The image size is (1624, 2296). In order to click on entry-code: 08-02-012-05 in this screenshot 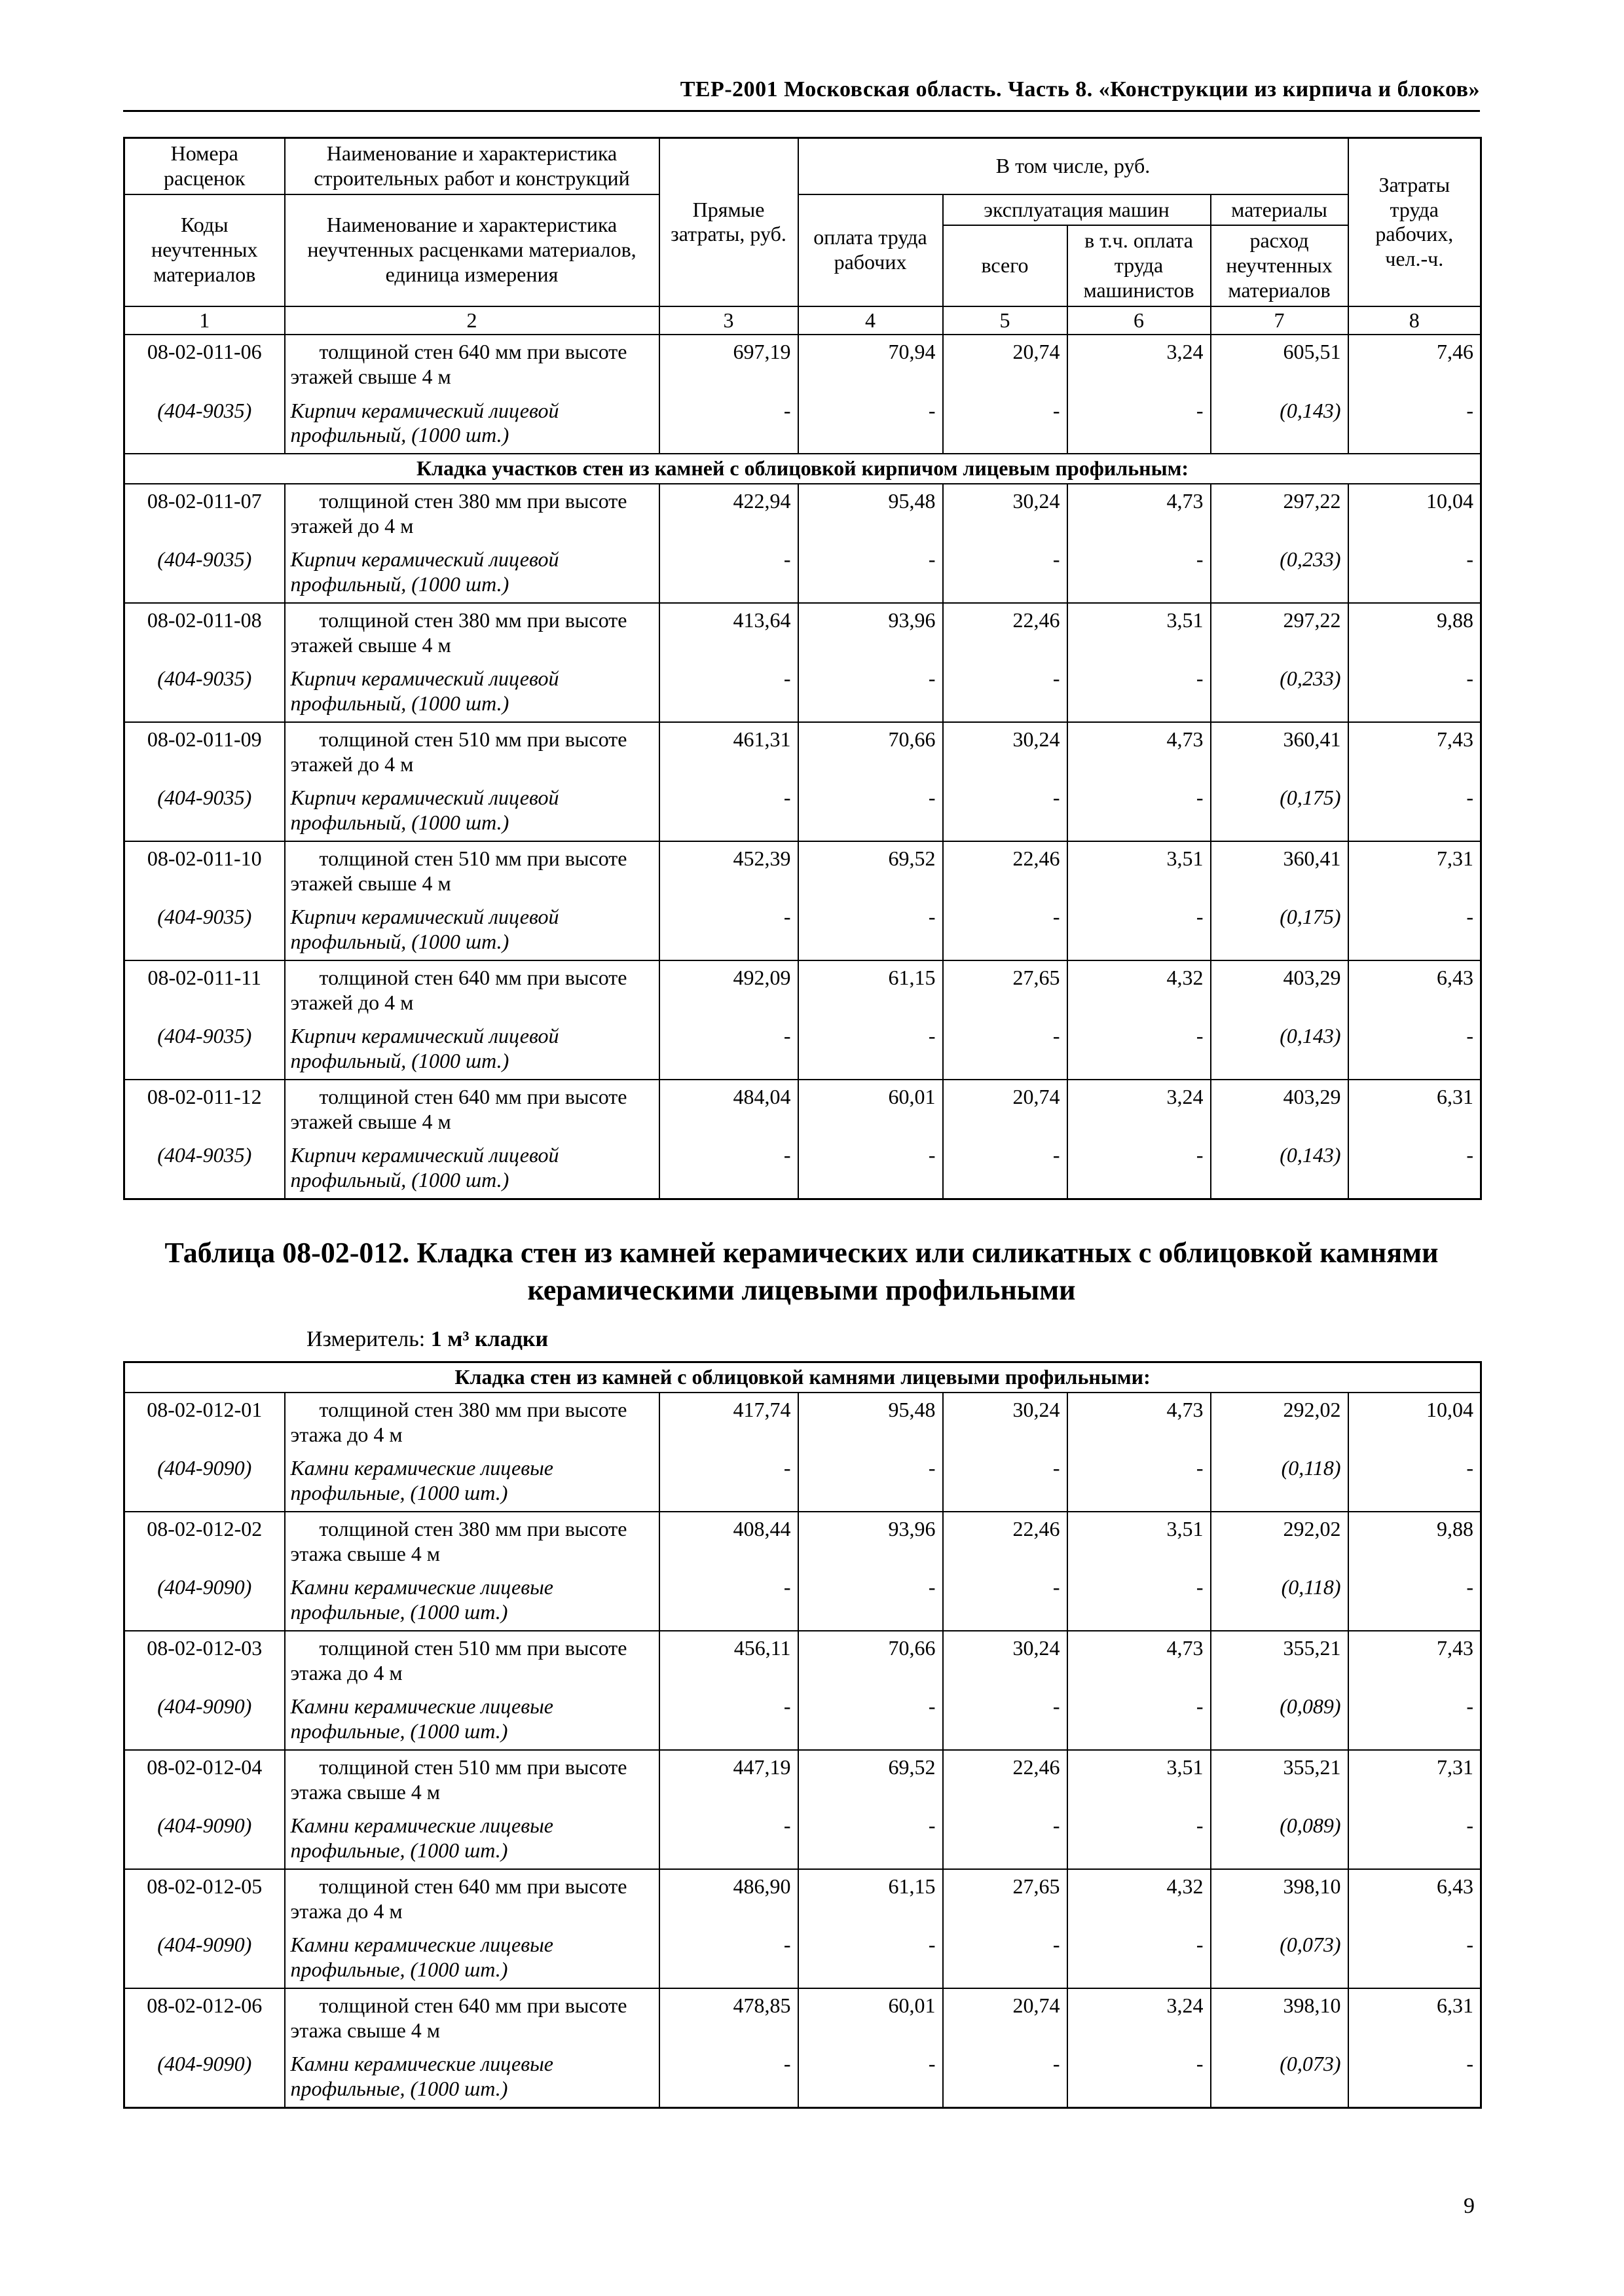, I will do `click(204, 1896)`.